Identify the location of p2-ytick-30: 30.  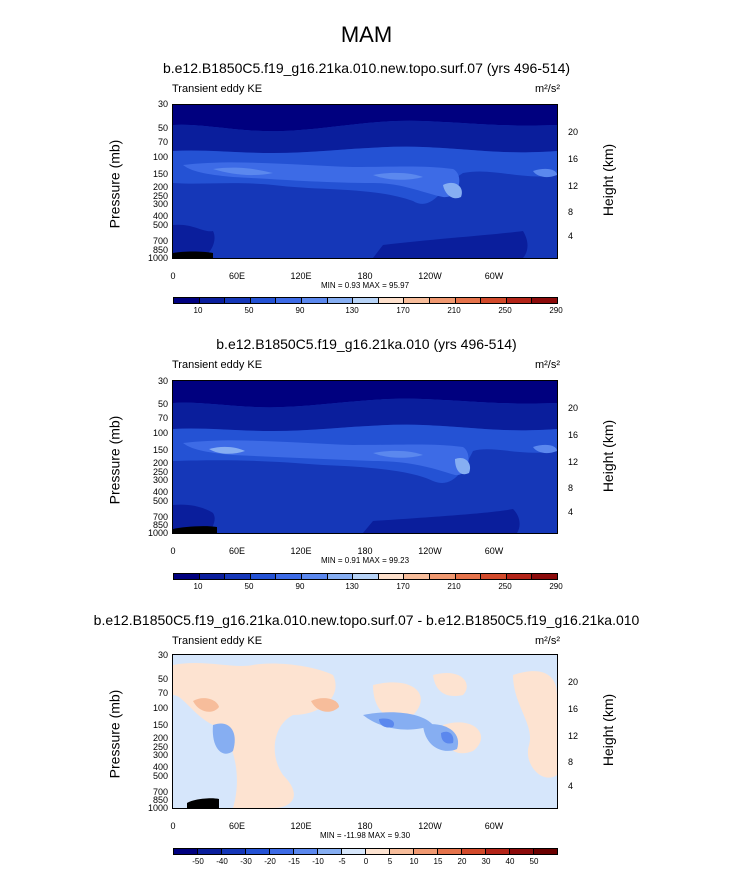
(162, 381).